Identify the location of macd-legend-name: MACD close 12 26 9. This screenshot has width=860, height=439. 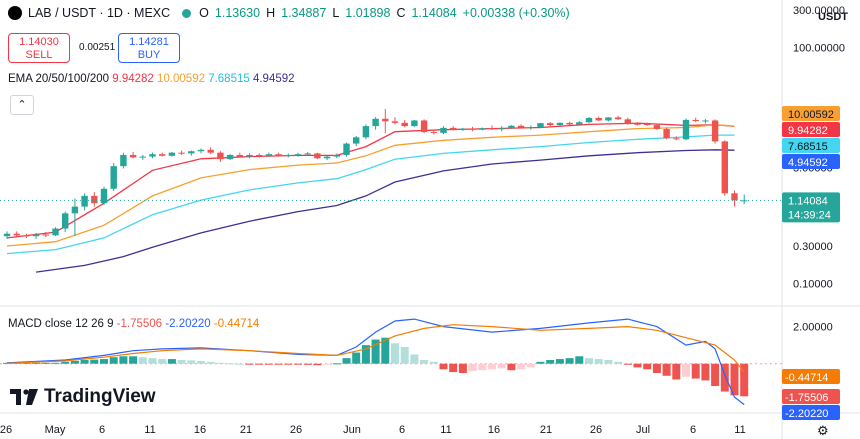
(61, 324).